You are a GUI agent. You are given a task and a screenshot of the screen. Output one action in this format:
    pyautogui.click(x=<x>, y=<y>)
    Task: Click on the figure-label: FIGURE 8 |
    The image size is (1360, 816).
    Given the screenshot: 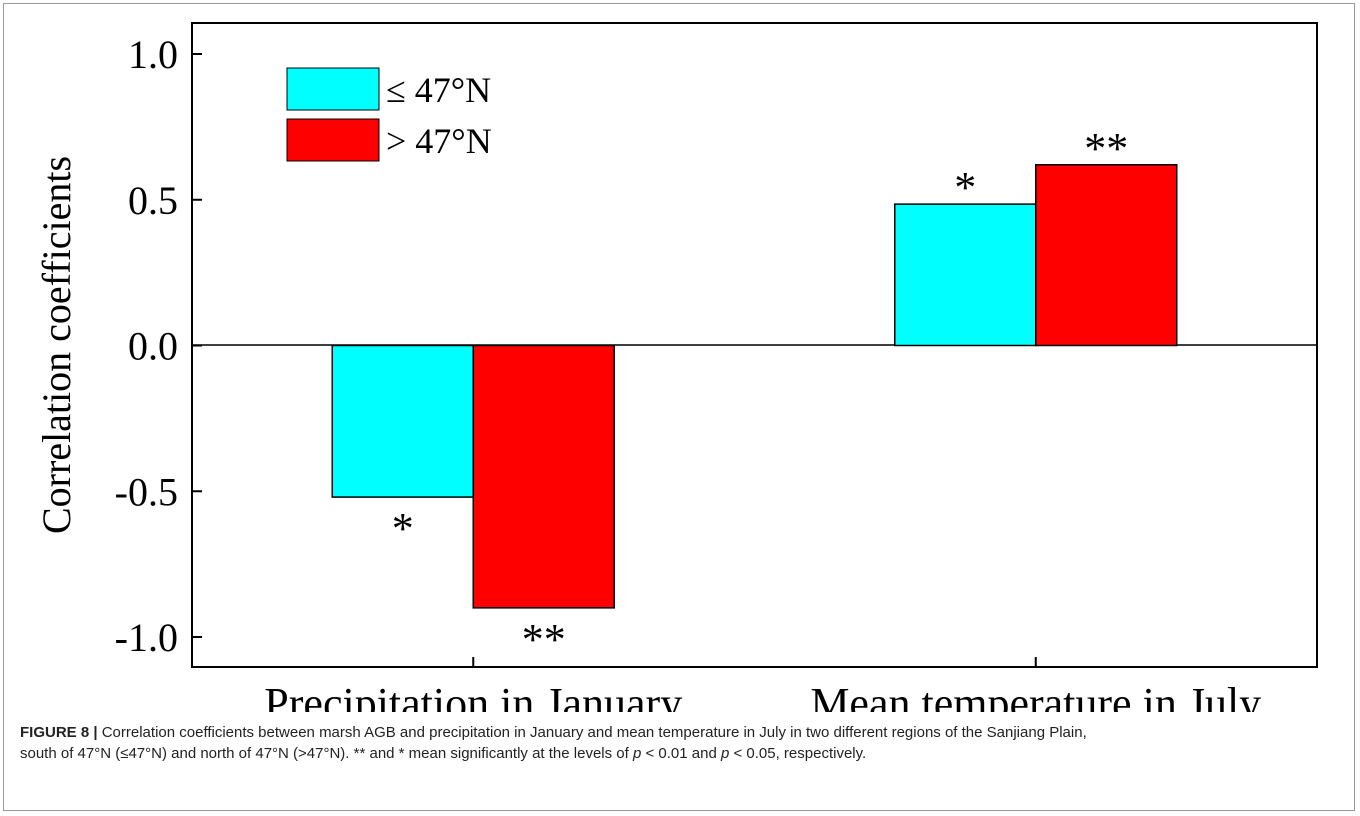 What is the action you would take?
    pyautogui.click(x=59, y=732)
    